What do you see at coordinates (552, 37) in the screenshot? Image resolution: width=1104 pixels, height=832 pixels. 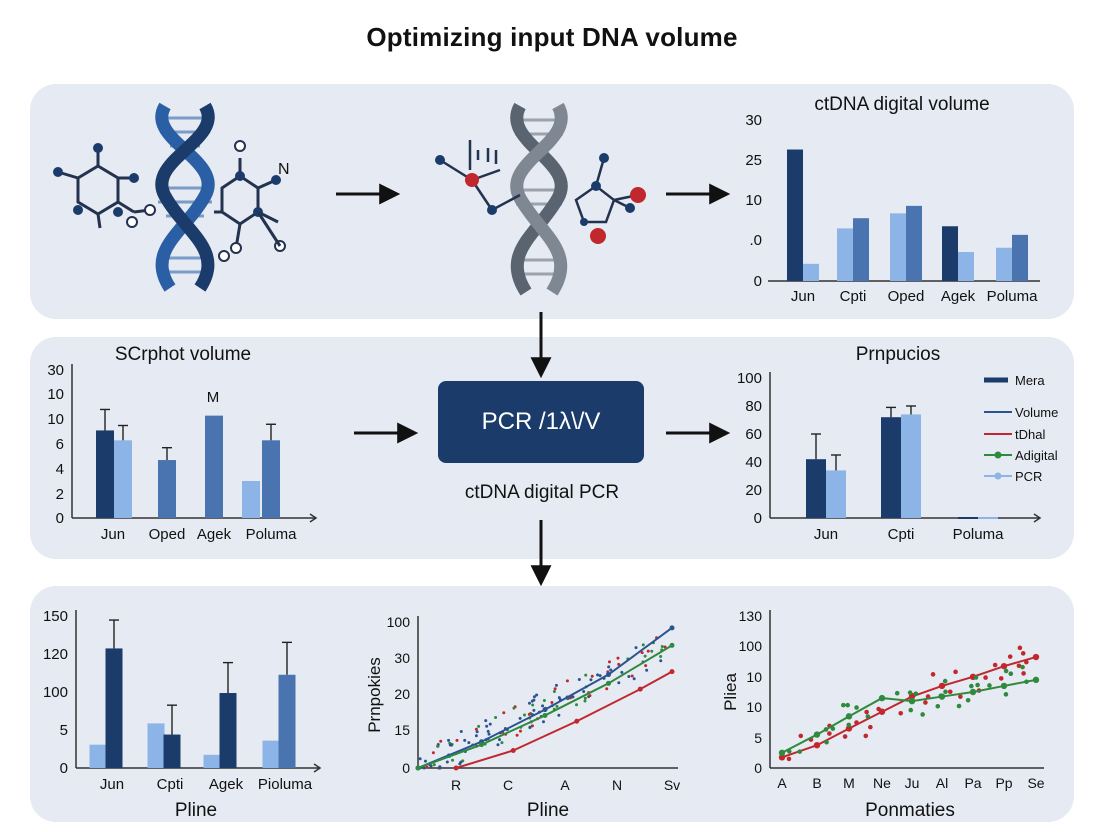 I see `page-title: Optimizing input DNA volume` at bounding box center [552, 37].